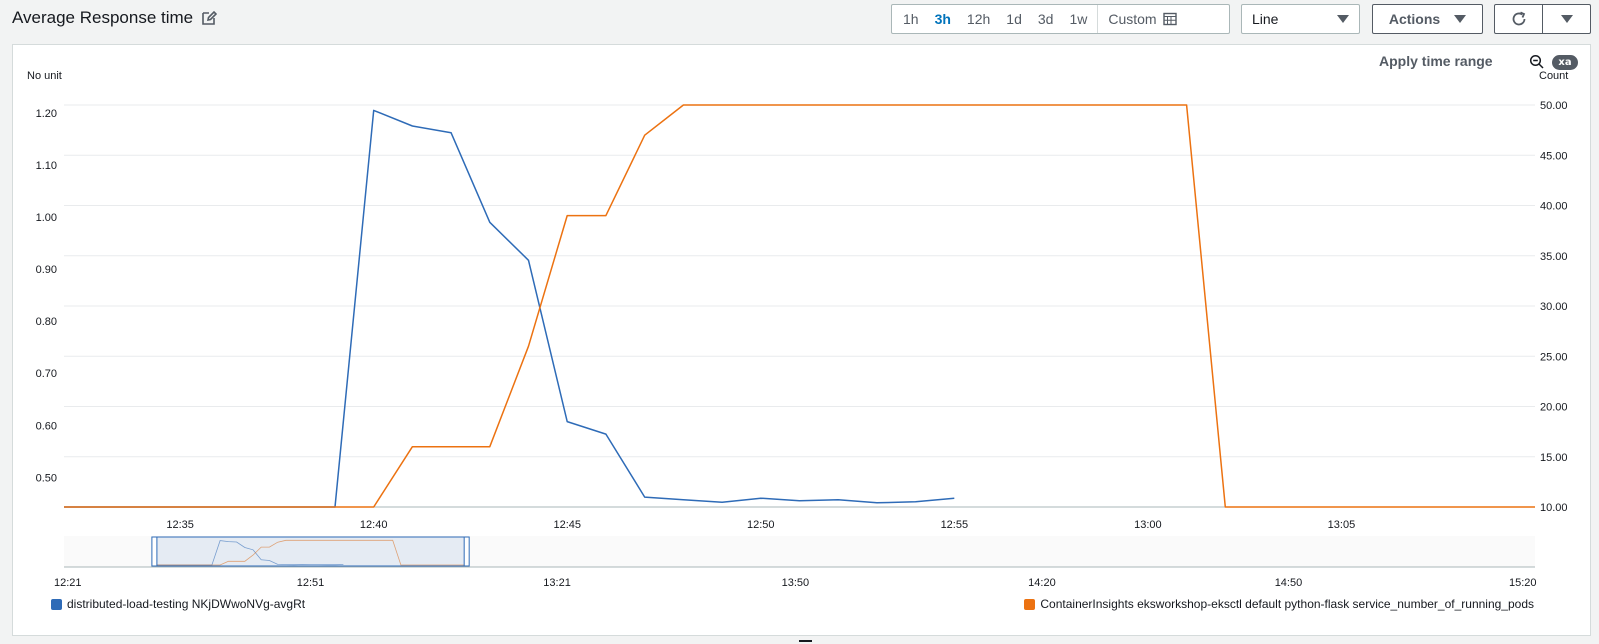 The width and height of the screenshot is (1599, 644). Describe the element at coordinates (103, 17) in the screenshot. I see `widget-title: Average Response time` at that location.